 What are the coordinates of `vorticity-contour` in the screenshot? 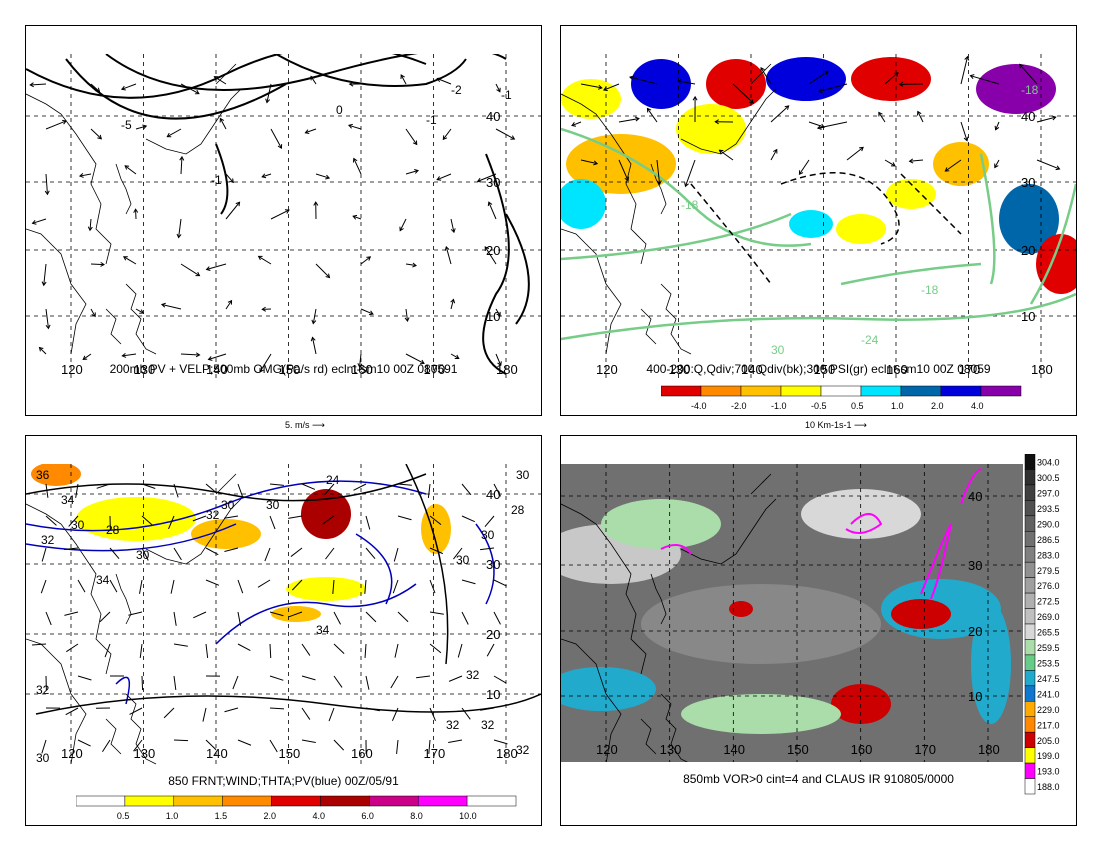 It's located at (936, 561).